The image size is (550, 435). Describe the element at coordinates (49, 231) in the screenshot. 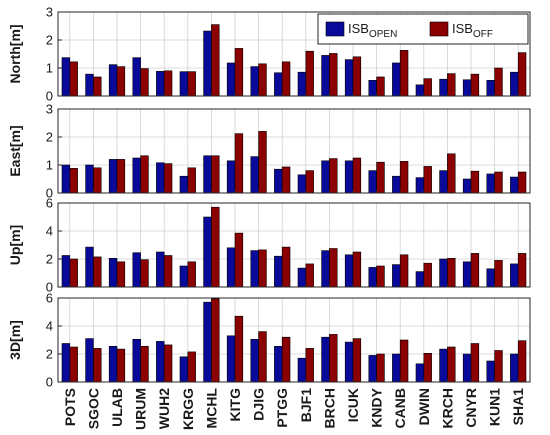

I see `y-tick-label: 4` at that location.